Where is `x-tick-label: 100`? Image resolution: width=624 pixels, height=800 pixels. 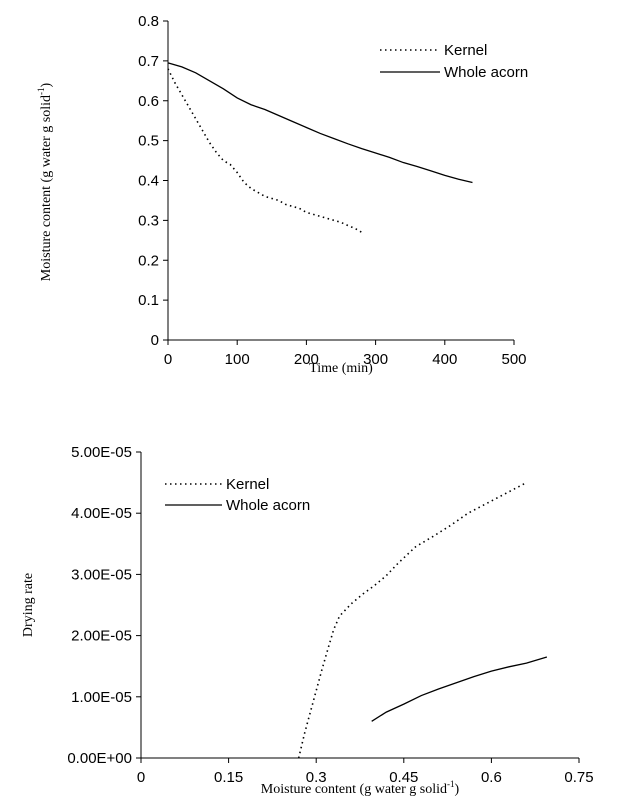
x-tick-label: 100 is located at coordinates (237, 359).